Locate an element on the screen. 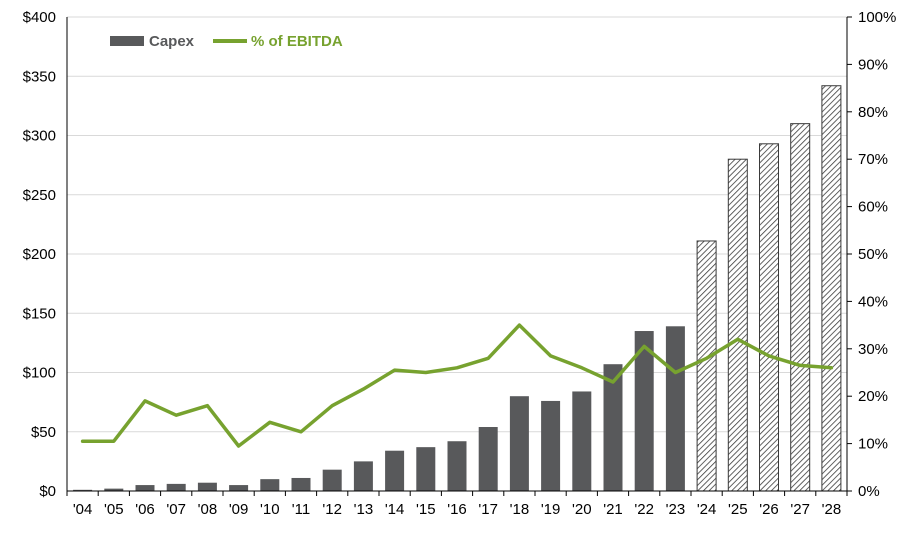 Image resolution: width=908 pixels, height=534 pixels. x-tick-label: '16 is located at coordinates (457, 509).